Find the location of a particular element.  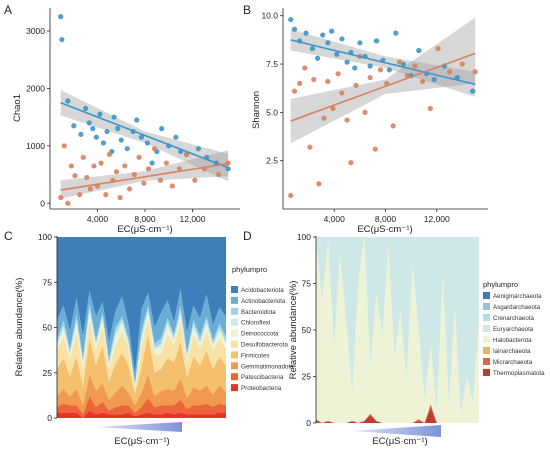

panel-c-y-label: Relative abundance(%) is located at coordinates (19, 327).